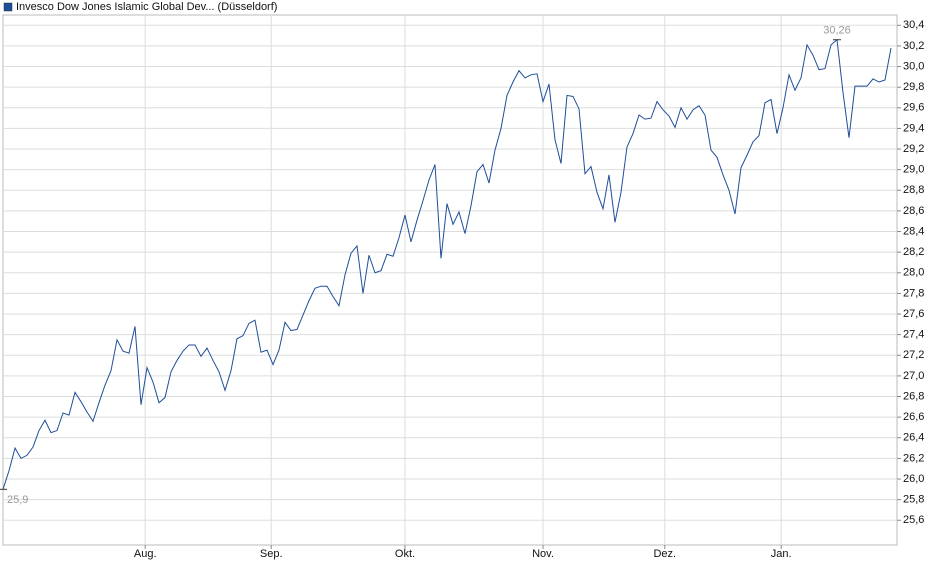  I want to click on y-tick-label: 26,0, so click(913, 479).